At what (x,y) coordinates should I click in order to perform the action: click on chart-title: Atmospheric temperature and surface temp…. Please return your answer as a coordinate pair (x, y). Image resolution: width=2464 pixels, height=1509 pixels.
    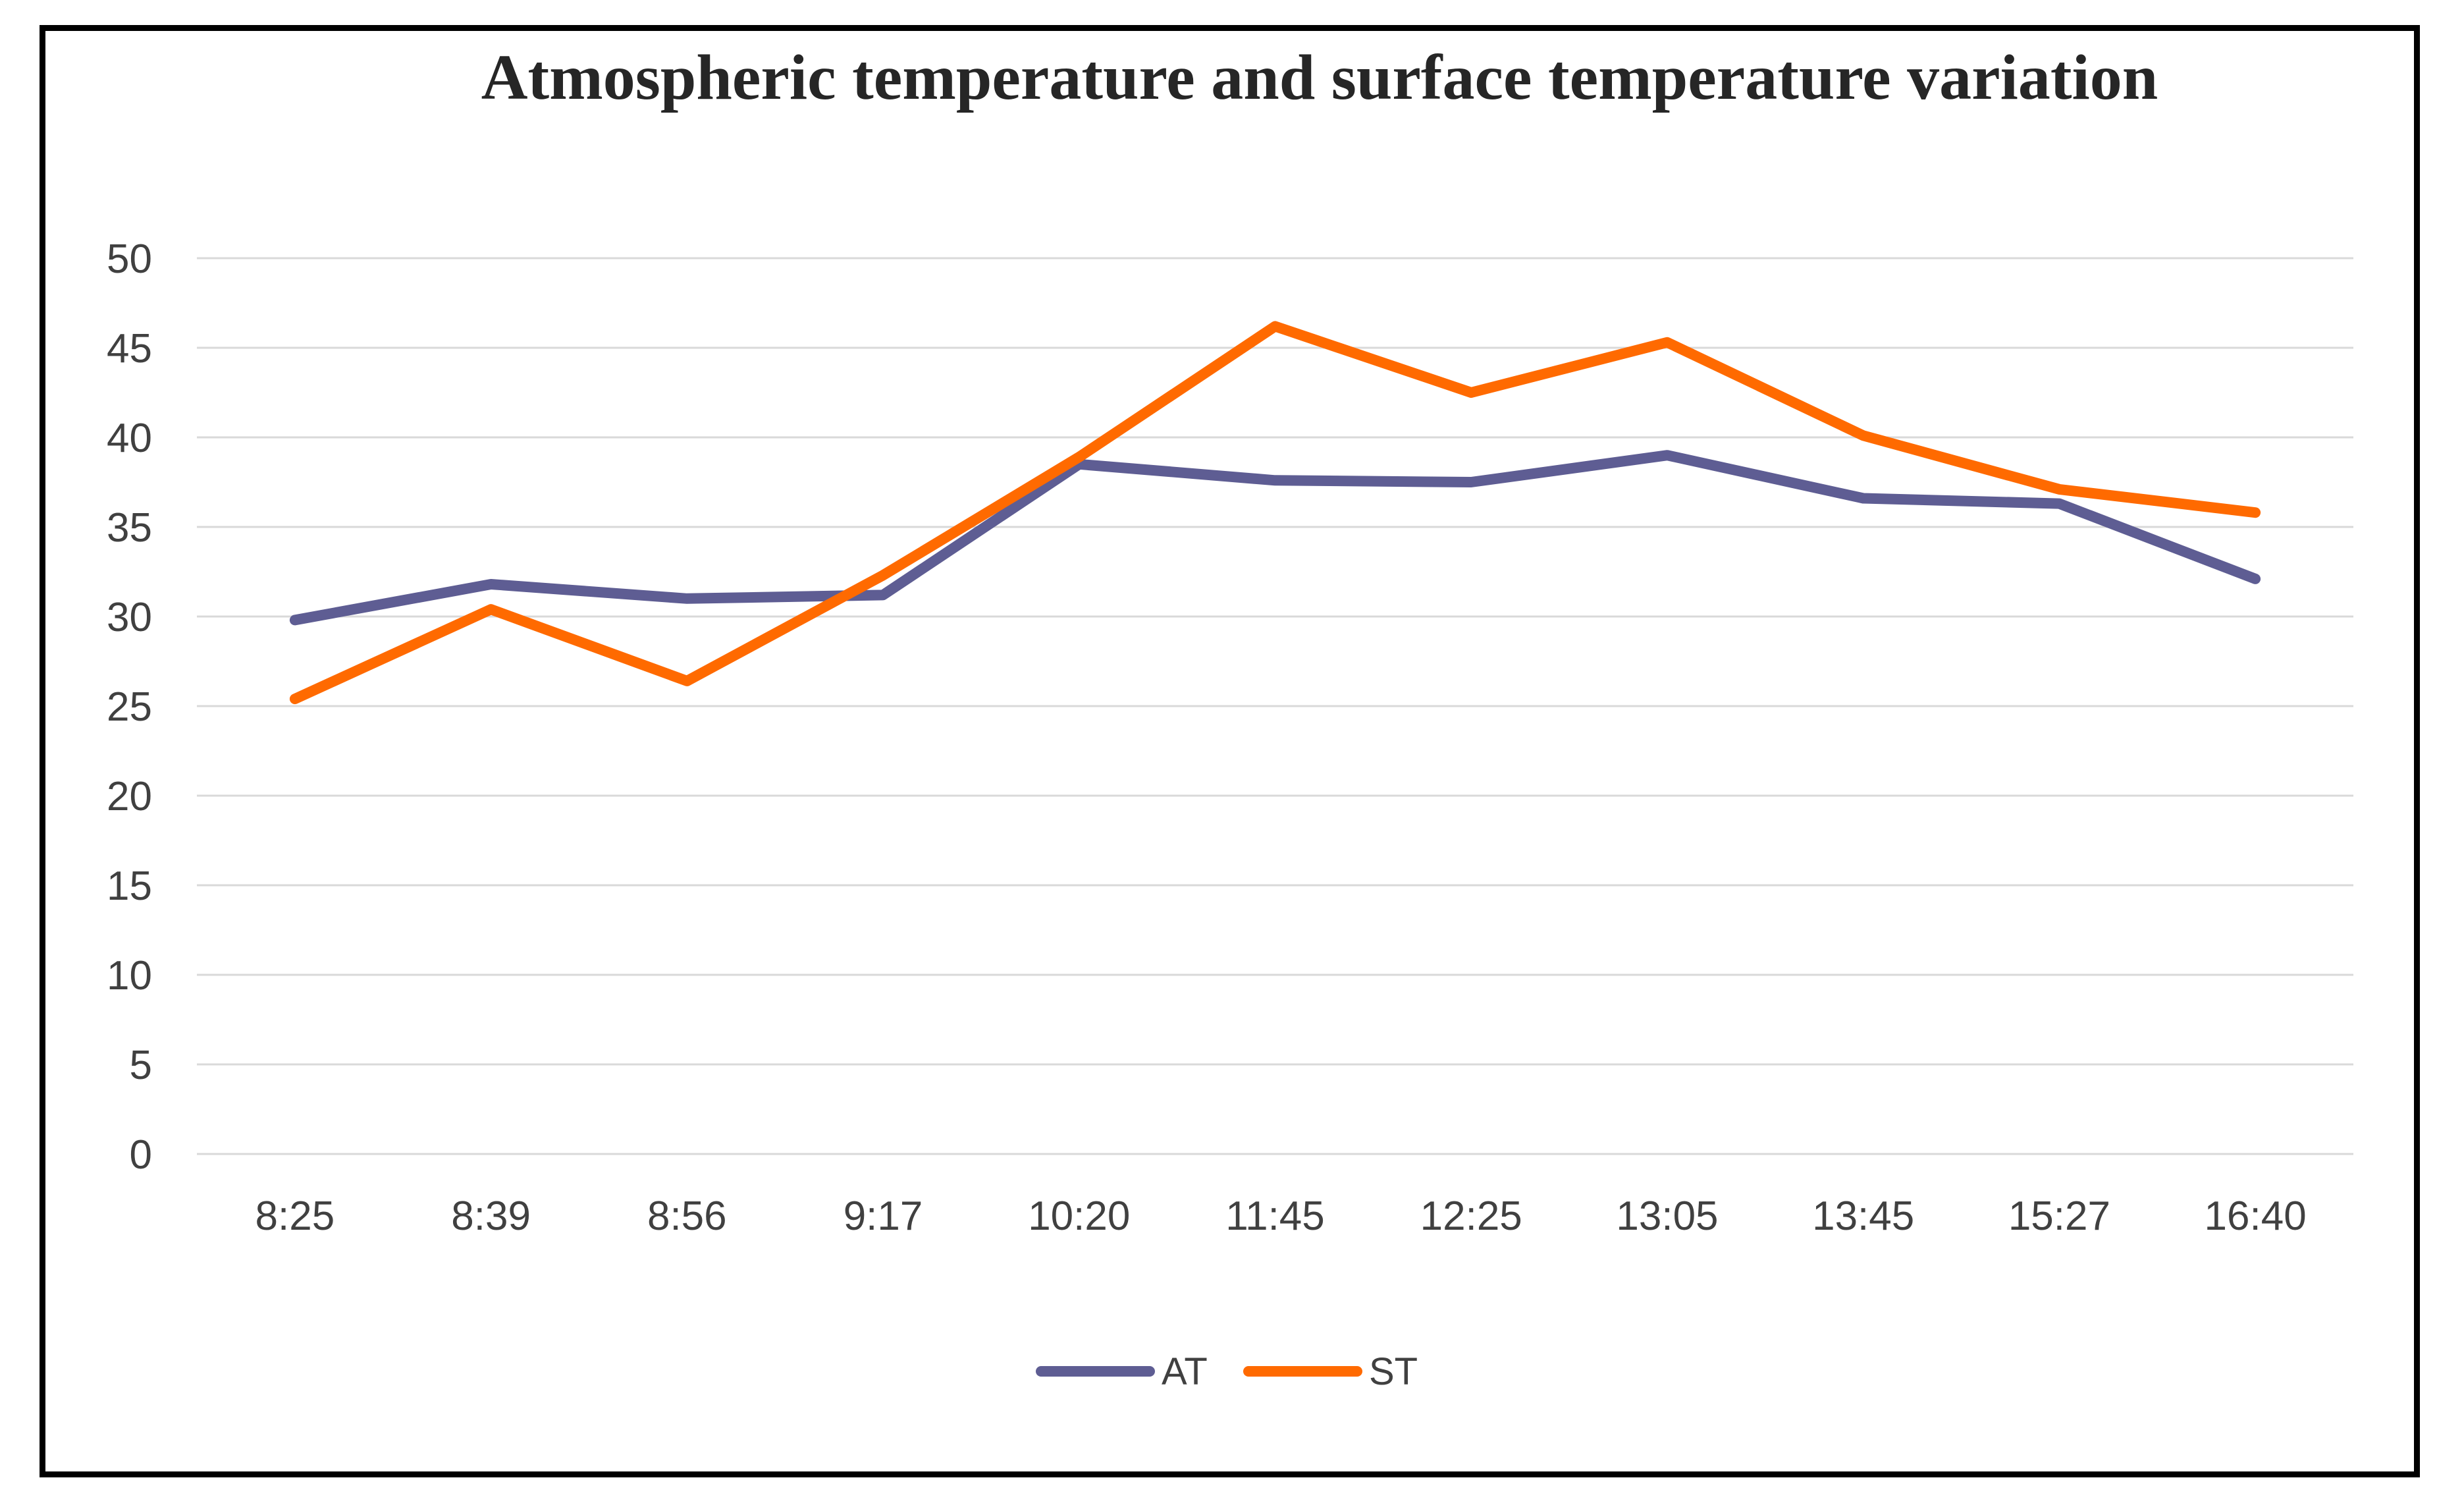
    Looking at the image, I should click on (1319, 77).